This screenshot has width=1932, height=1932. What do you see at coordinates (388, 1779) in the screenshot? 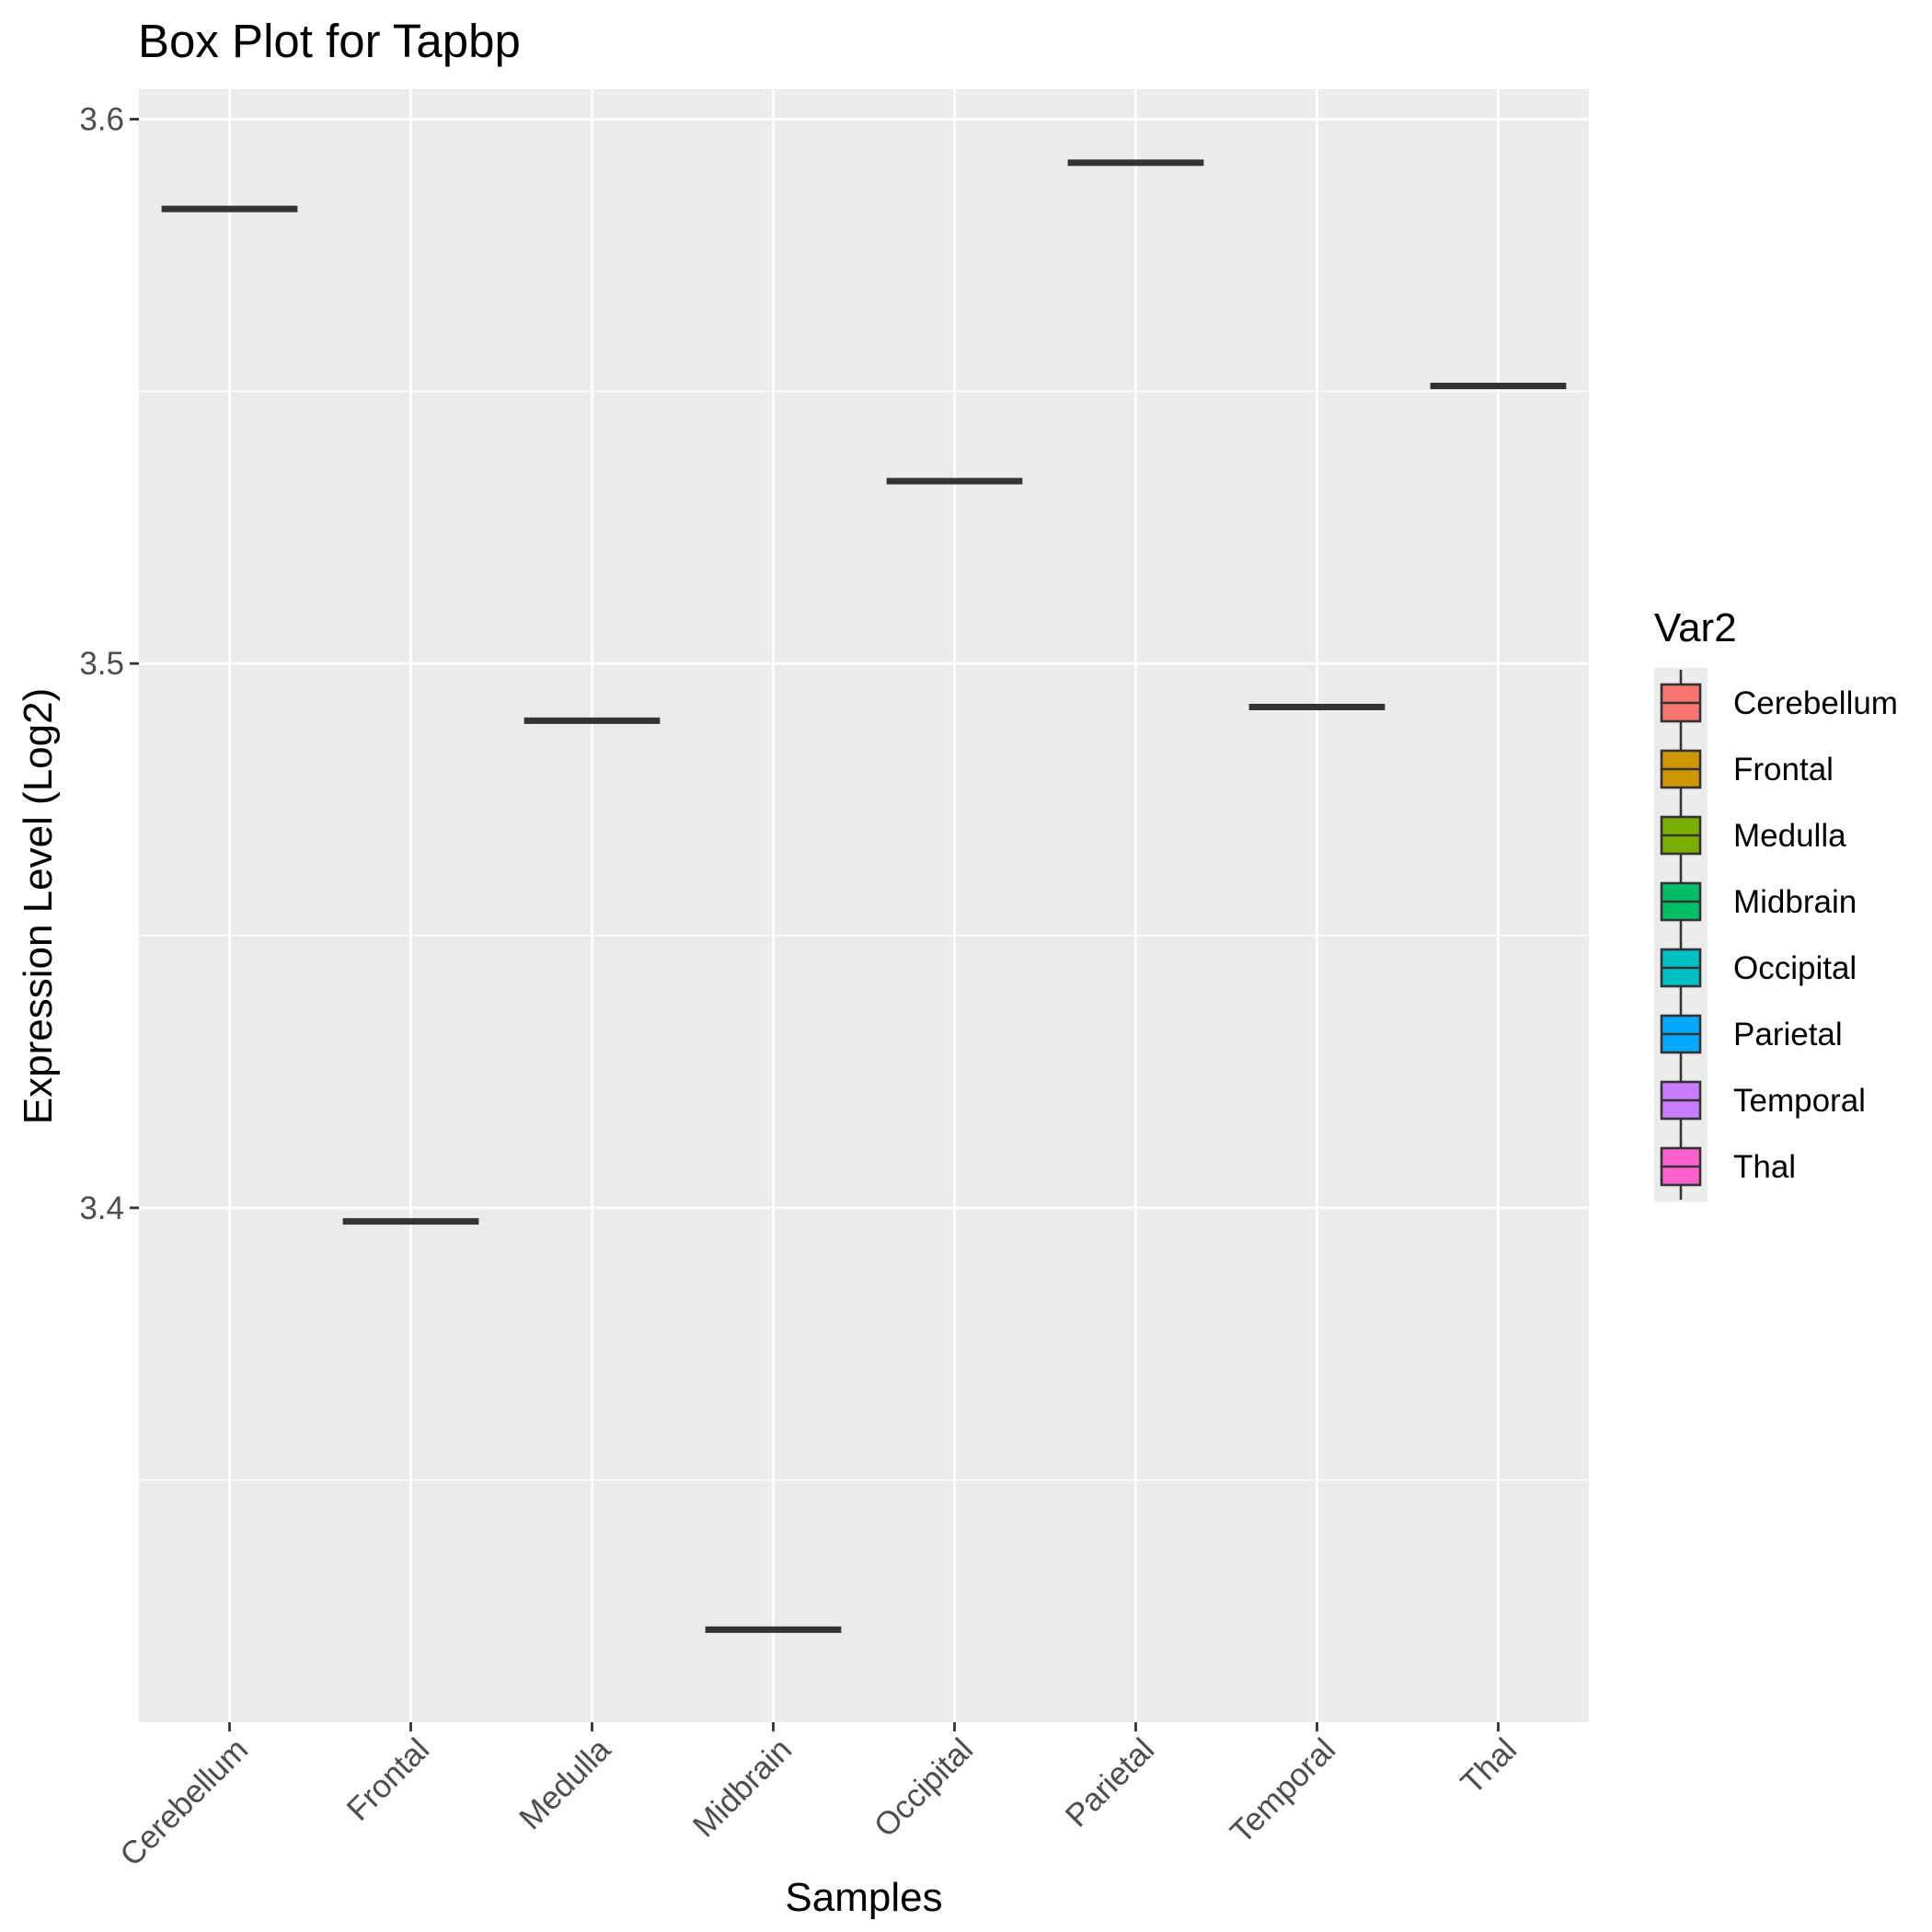
I see `x-tick-label: Frontal` at bounding box center [388, 1779].